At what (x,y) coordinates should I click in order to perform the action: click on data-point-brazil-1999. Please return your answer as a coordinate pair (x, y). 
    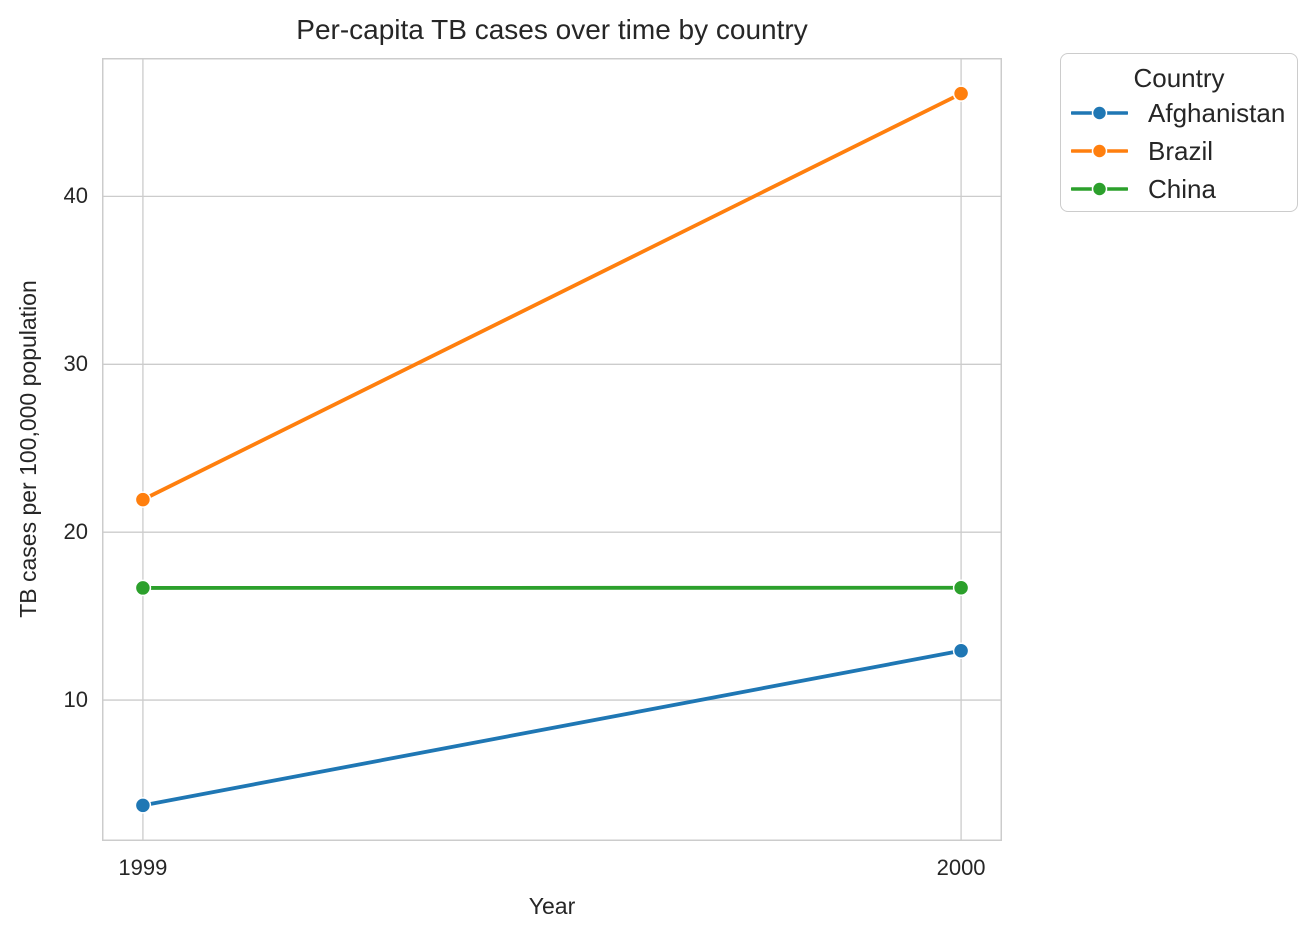
    Looking at the image, I should click on (143, 499).